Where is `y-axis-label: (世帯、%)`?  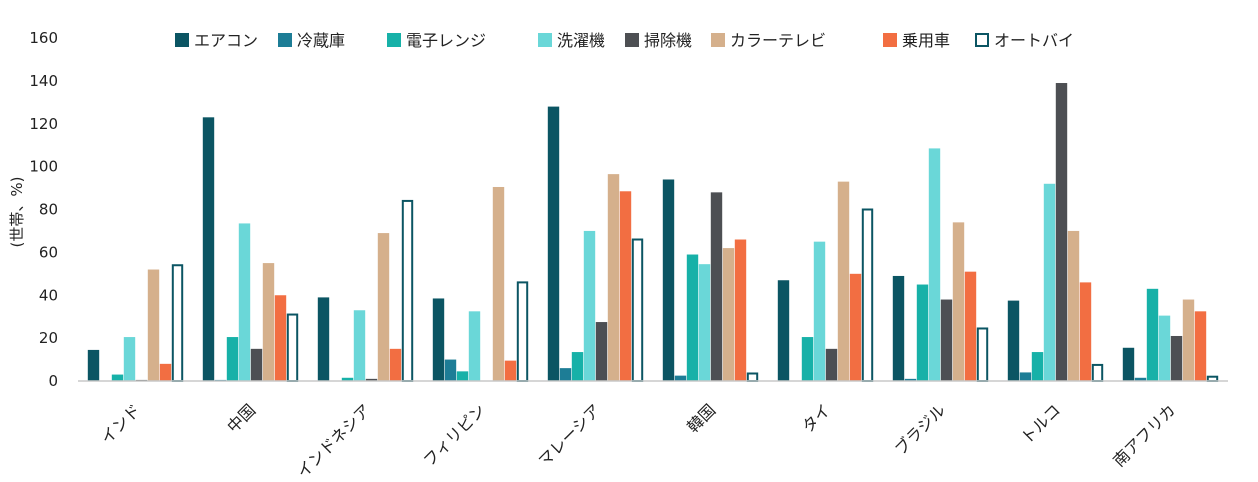 y-axis-label: (世帯、%) is located at coordinates (17, 212).